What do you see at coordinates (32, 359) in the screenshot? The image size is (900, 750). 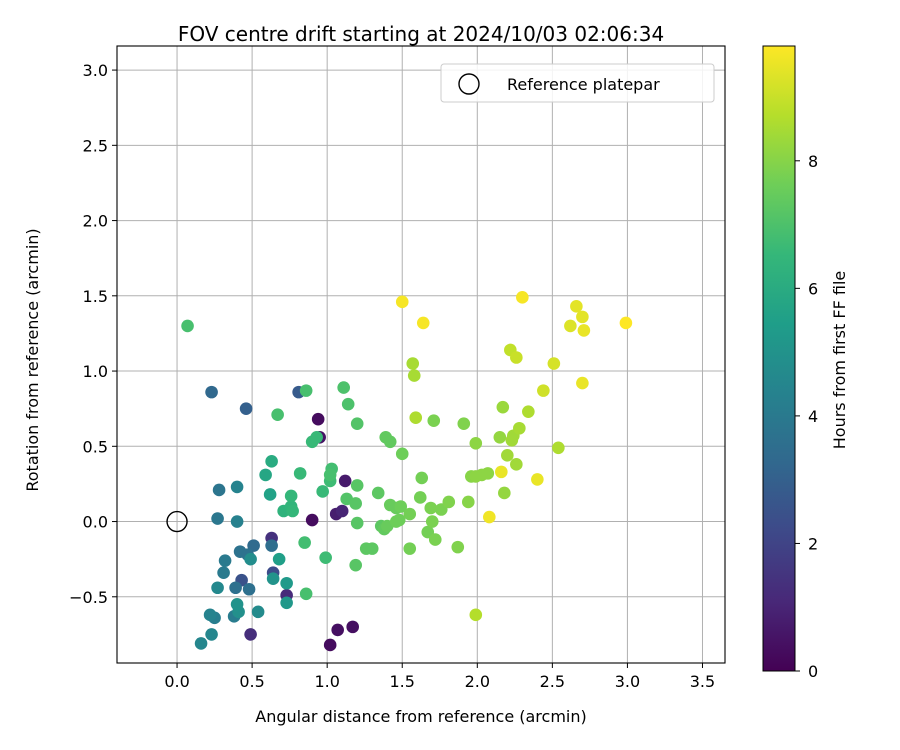 I see `y-axis-label: Rotation from reference (arcmin)` at bounding box center [32, 359].